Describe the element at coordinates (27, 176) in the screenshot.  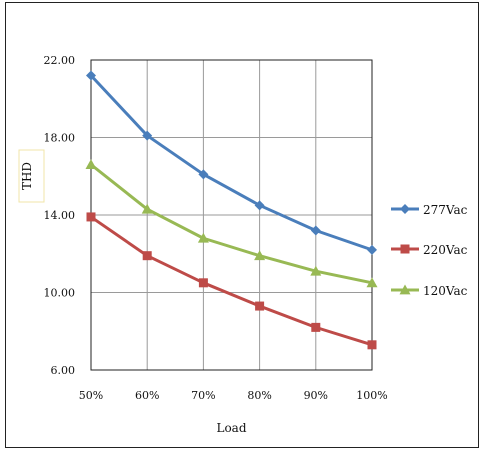
I see `y-axis-title: THD` at that location.